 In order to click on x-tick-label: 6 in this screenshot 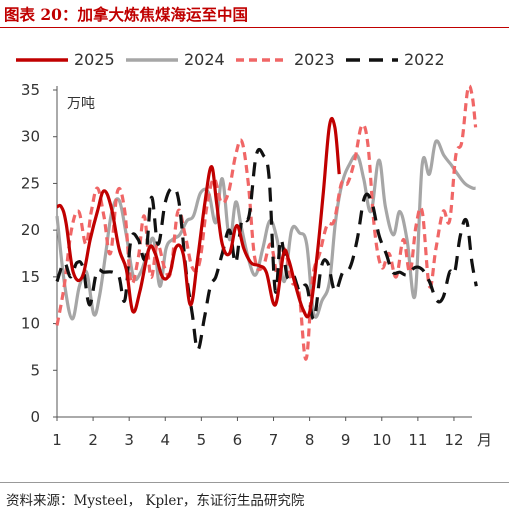, I will do `click(238, 440)`.